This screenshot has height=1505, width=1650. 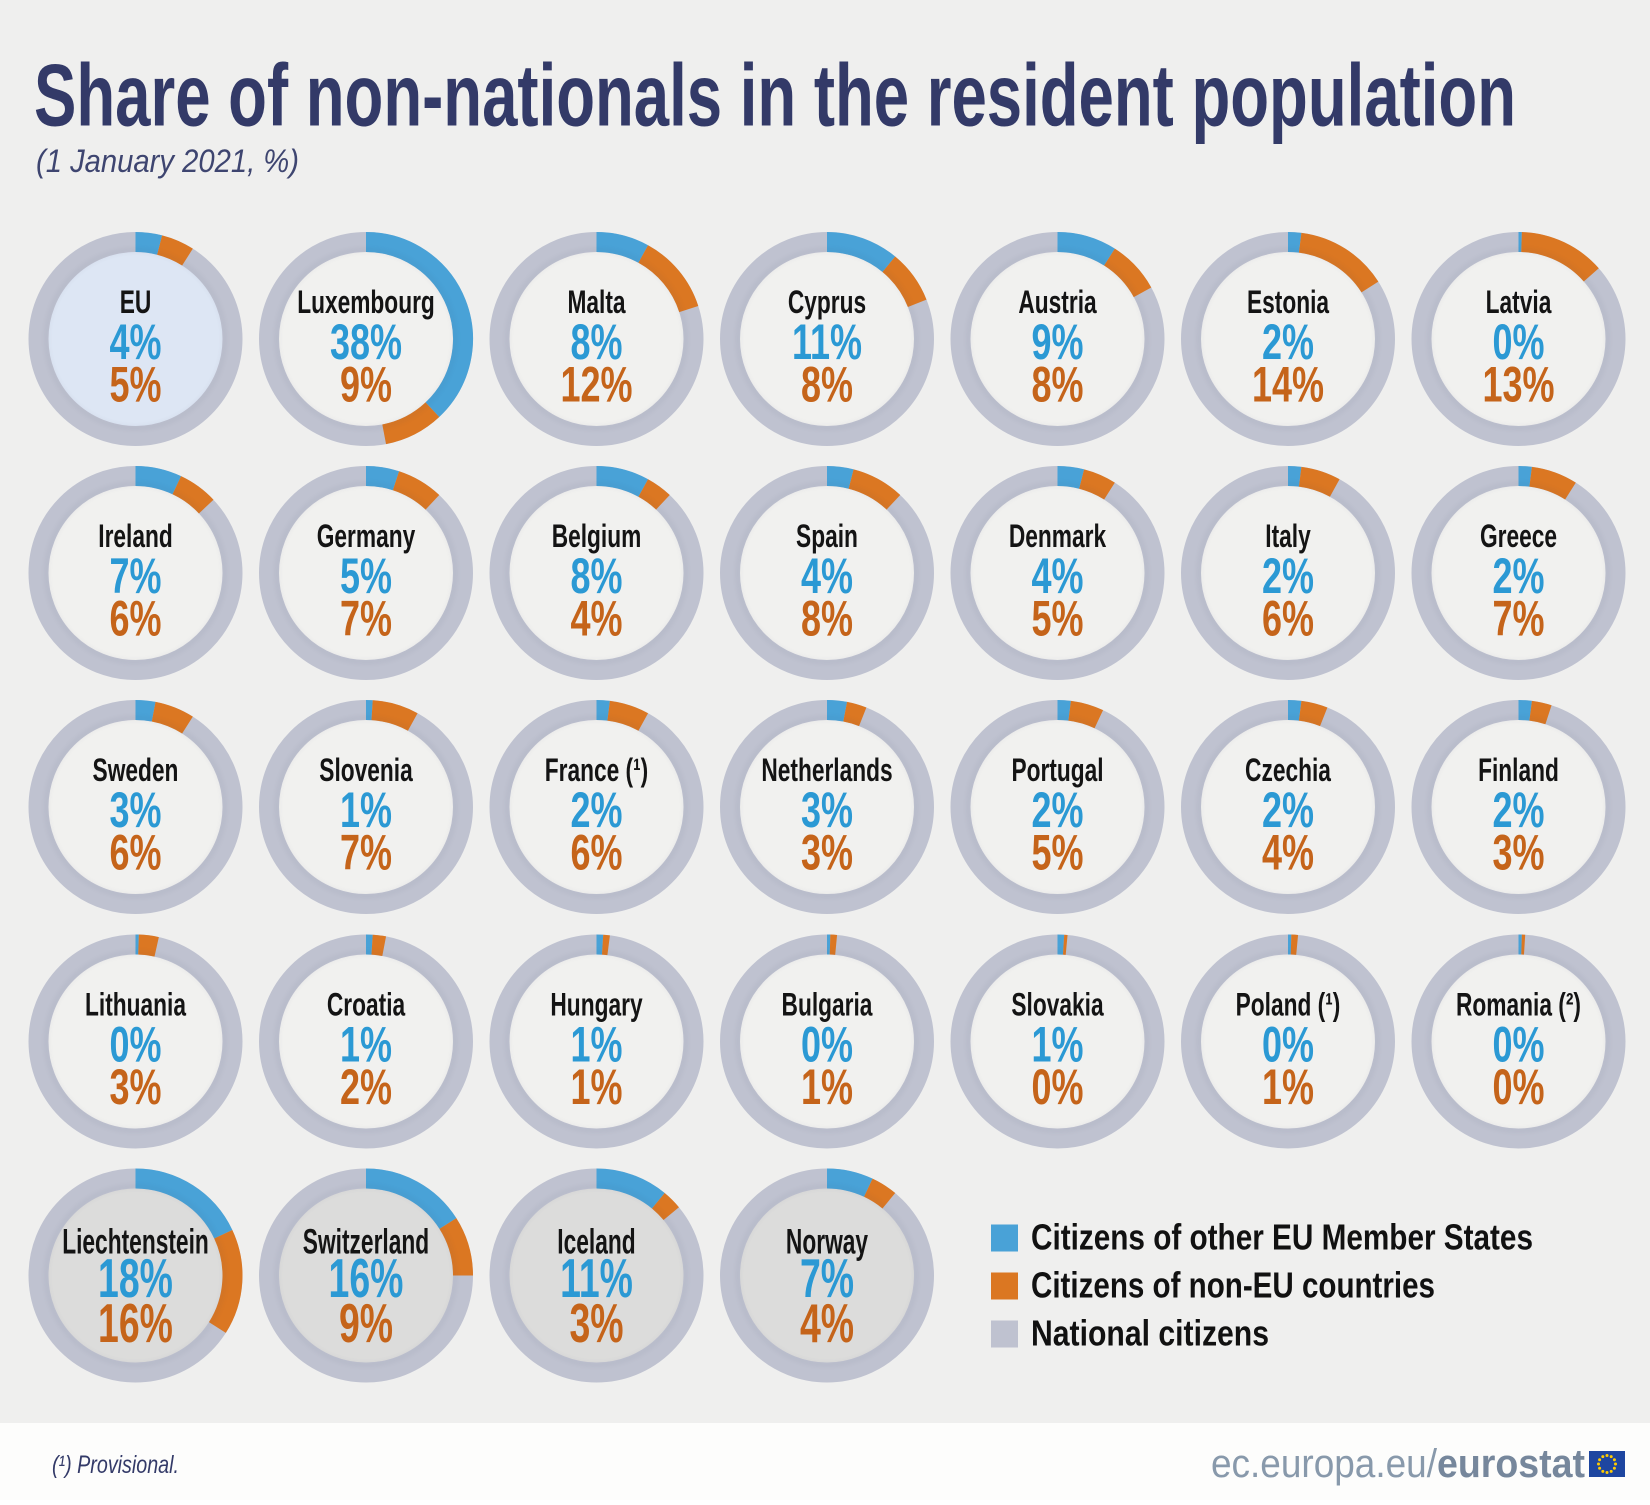 I want to click on svg-text: Portugal, so click(x=1057, y=770).